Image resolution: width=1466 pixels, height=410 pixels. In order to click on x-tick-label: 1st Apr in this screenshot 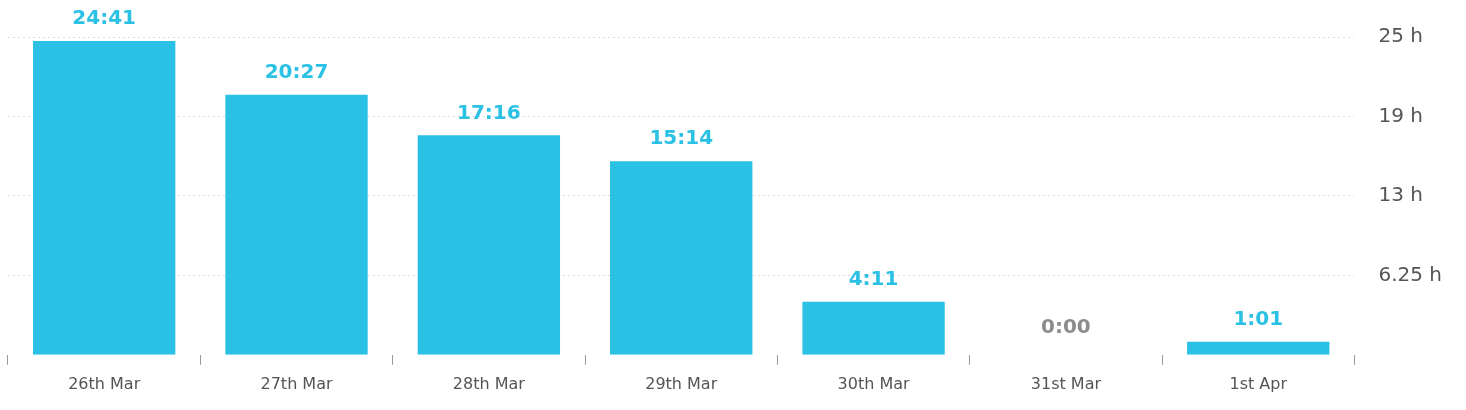, I will do `click(1258, 383)`.